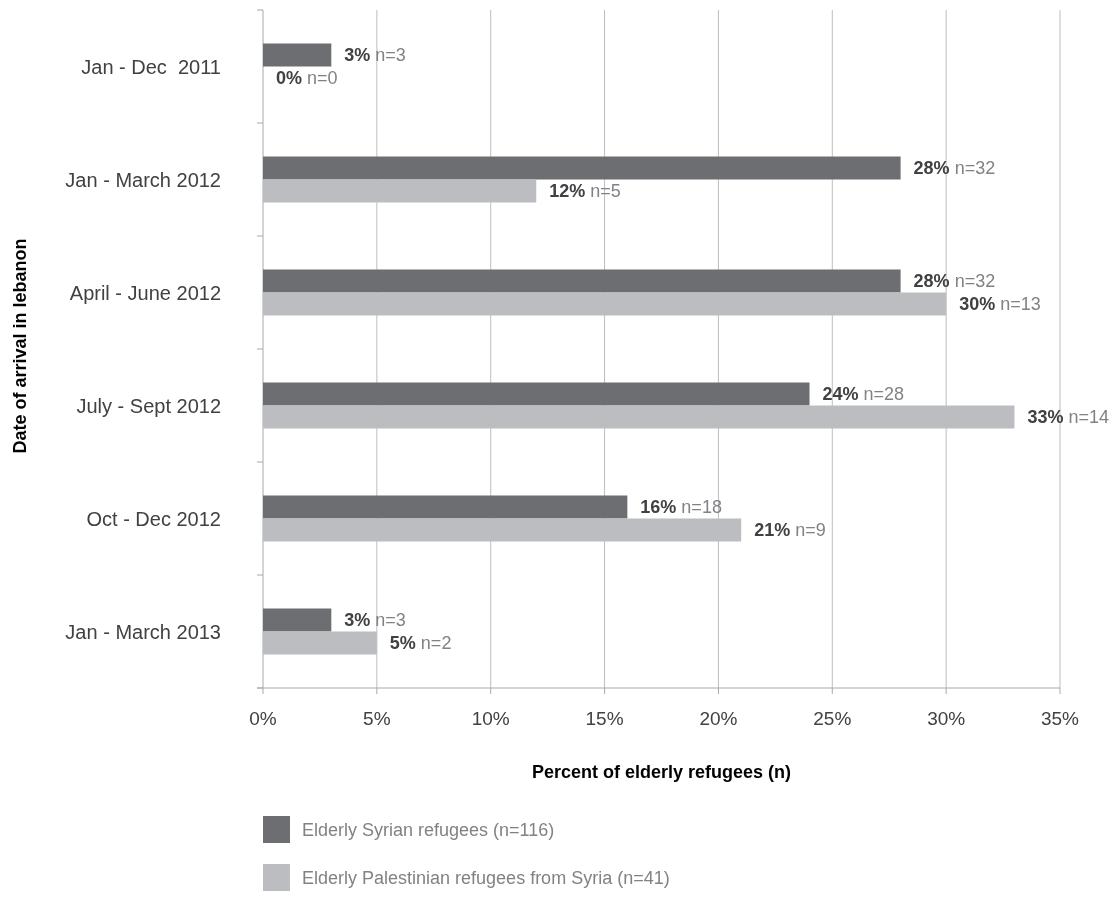 The width and height of the screenshot is (1113, 897). I want to click on y-tick-label: Jan - March 2012, so click(143, 179).